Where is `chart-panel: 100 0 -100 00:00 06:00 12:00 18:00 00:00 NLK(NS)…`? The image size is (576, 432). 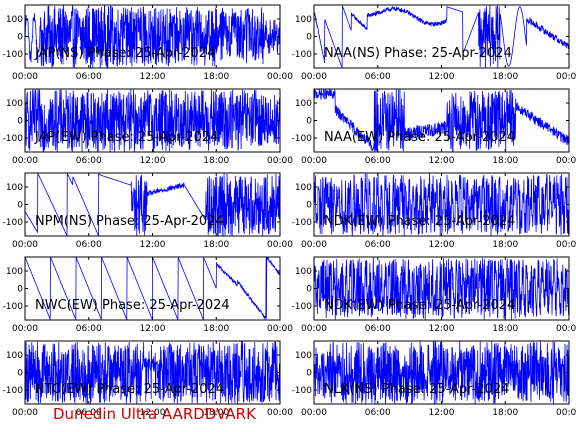
chart-panel: 100 0 -100 00:00 06:00 12:00 18:00 00:00 NLK(NS)… is located at coordinates (434, 379).